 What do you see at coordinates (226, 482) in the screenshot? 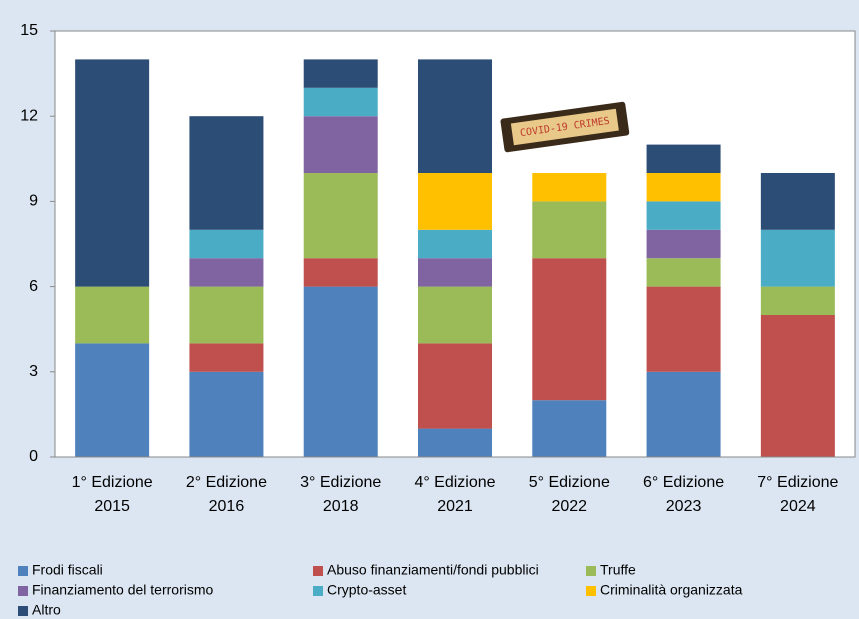
I see `x-tick-label: 2° Edizione` at bounding box center [226, 482].